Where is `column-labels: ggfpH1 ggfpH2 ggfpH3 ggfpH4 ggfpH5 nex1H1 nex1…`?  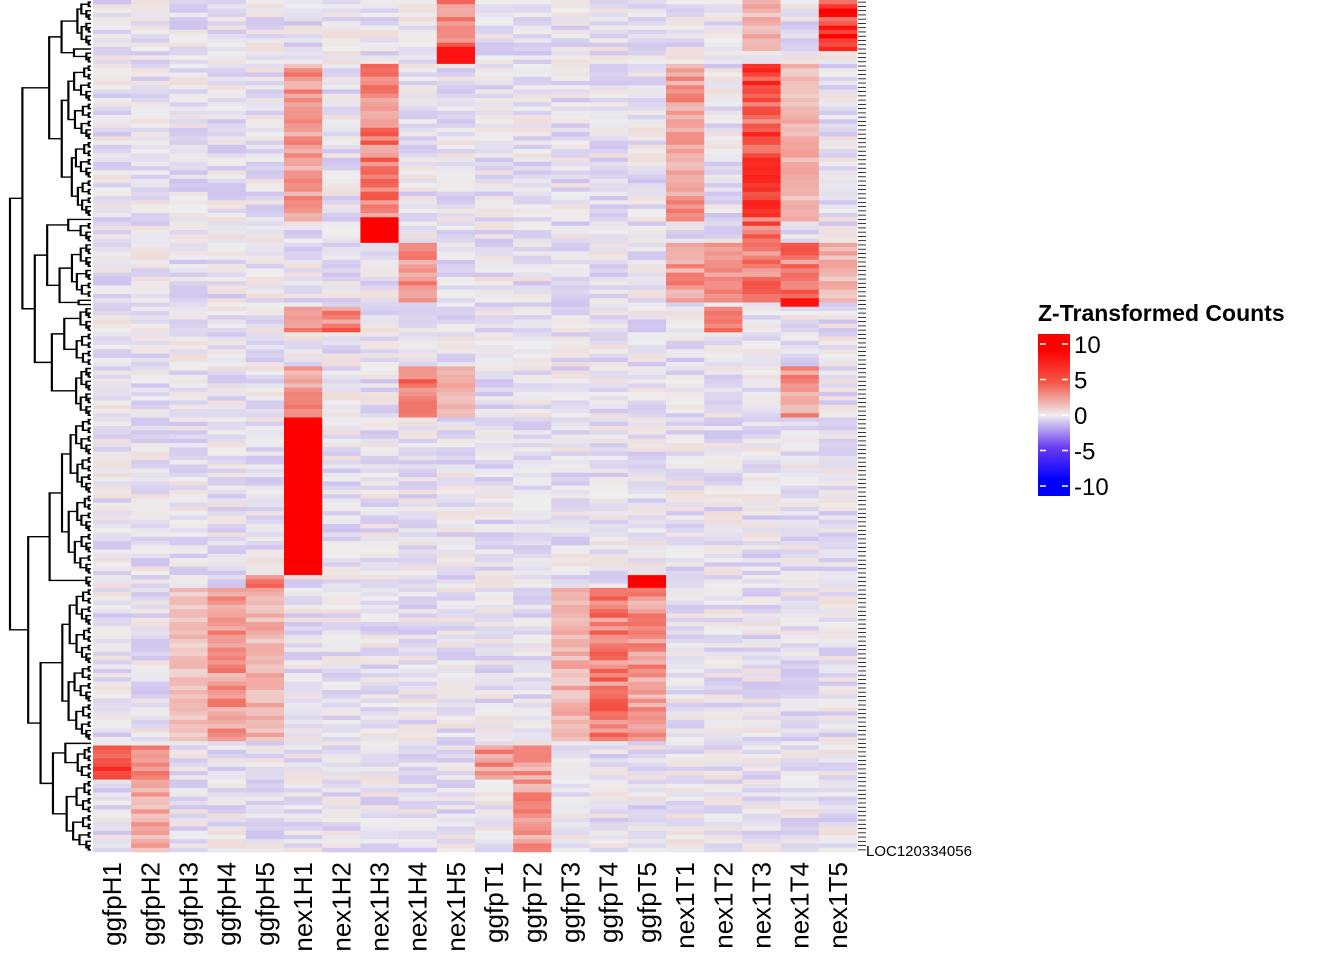 column-labels: ggfpH1 ggfpH2 ggfpH3 ggfpH4 ggfpH5 nex1H1 nex1… is located at coordinates (475, 907).